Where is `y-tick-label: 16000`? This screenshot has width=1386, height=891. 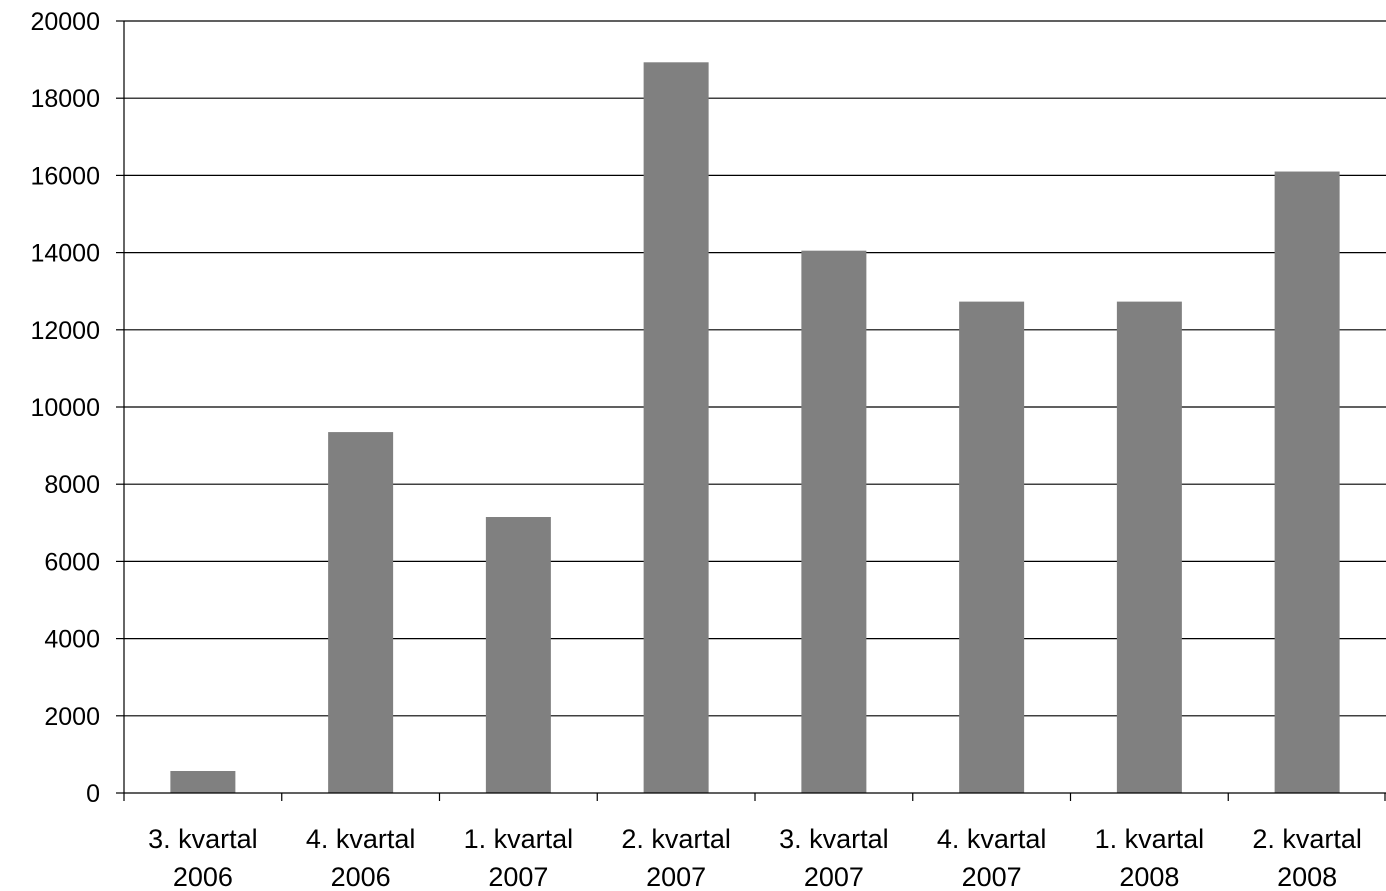 y-tick-label: 16000 is located at coordinates (65, 176).